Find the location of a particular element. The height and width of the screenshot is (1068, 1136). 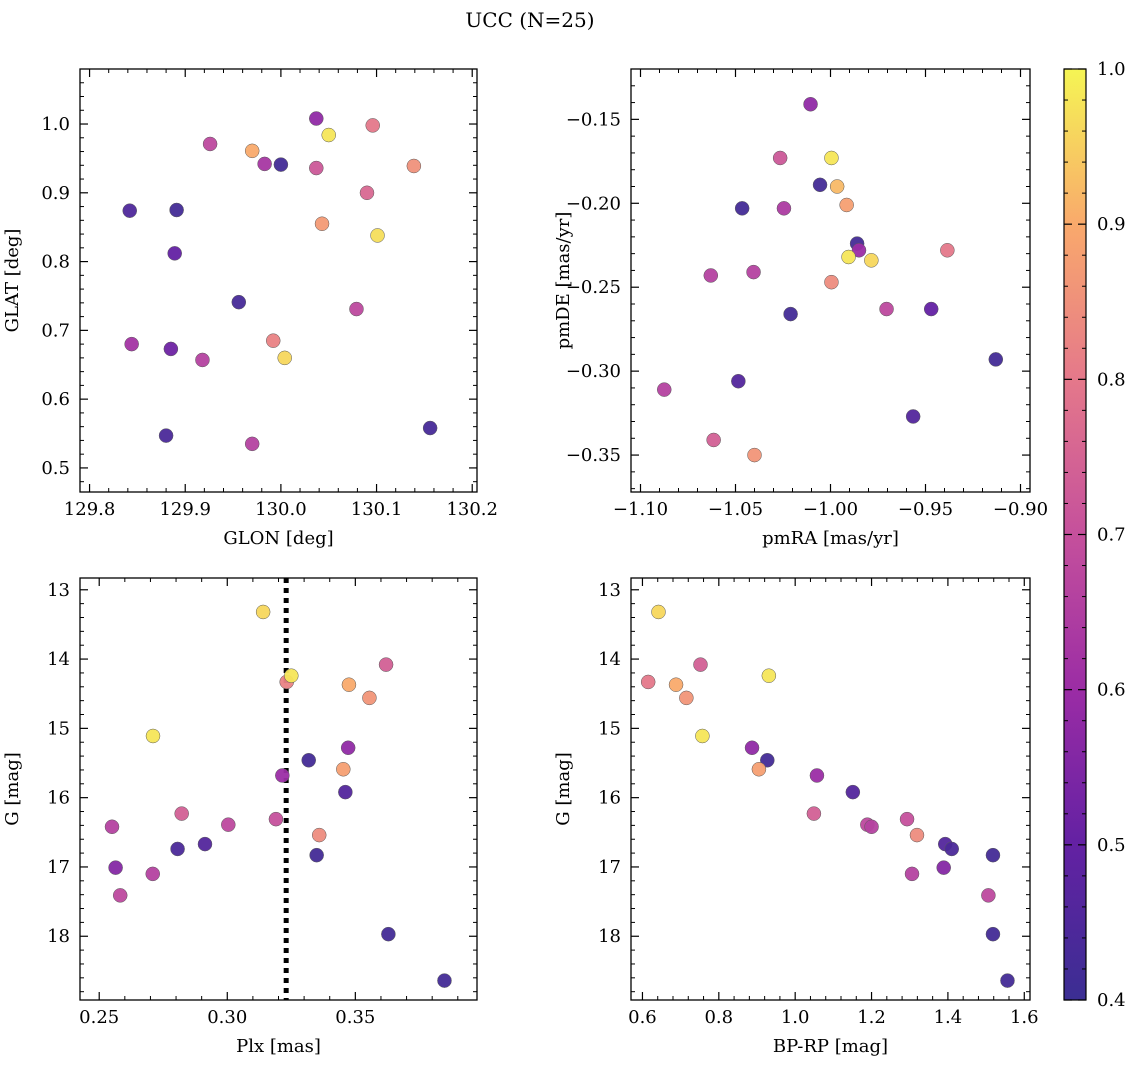

x-axis-label: pmRA [mas/yr] is located at coordinates (830, 538).